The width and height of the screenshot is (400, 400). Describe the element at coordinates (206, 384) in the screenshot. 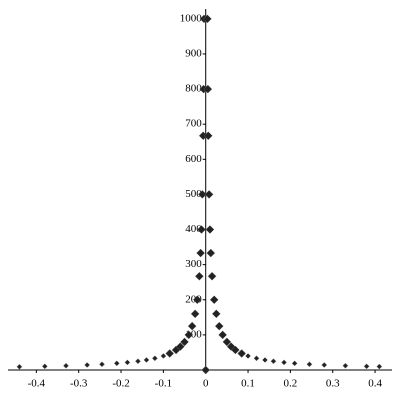

I see `x-tick-label: 0` at that location.